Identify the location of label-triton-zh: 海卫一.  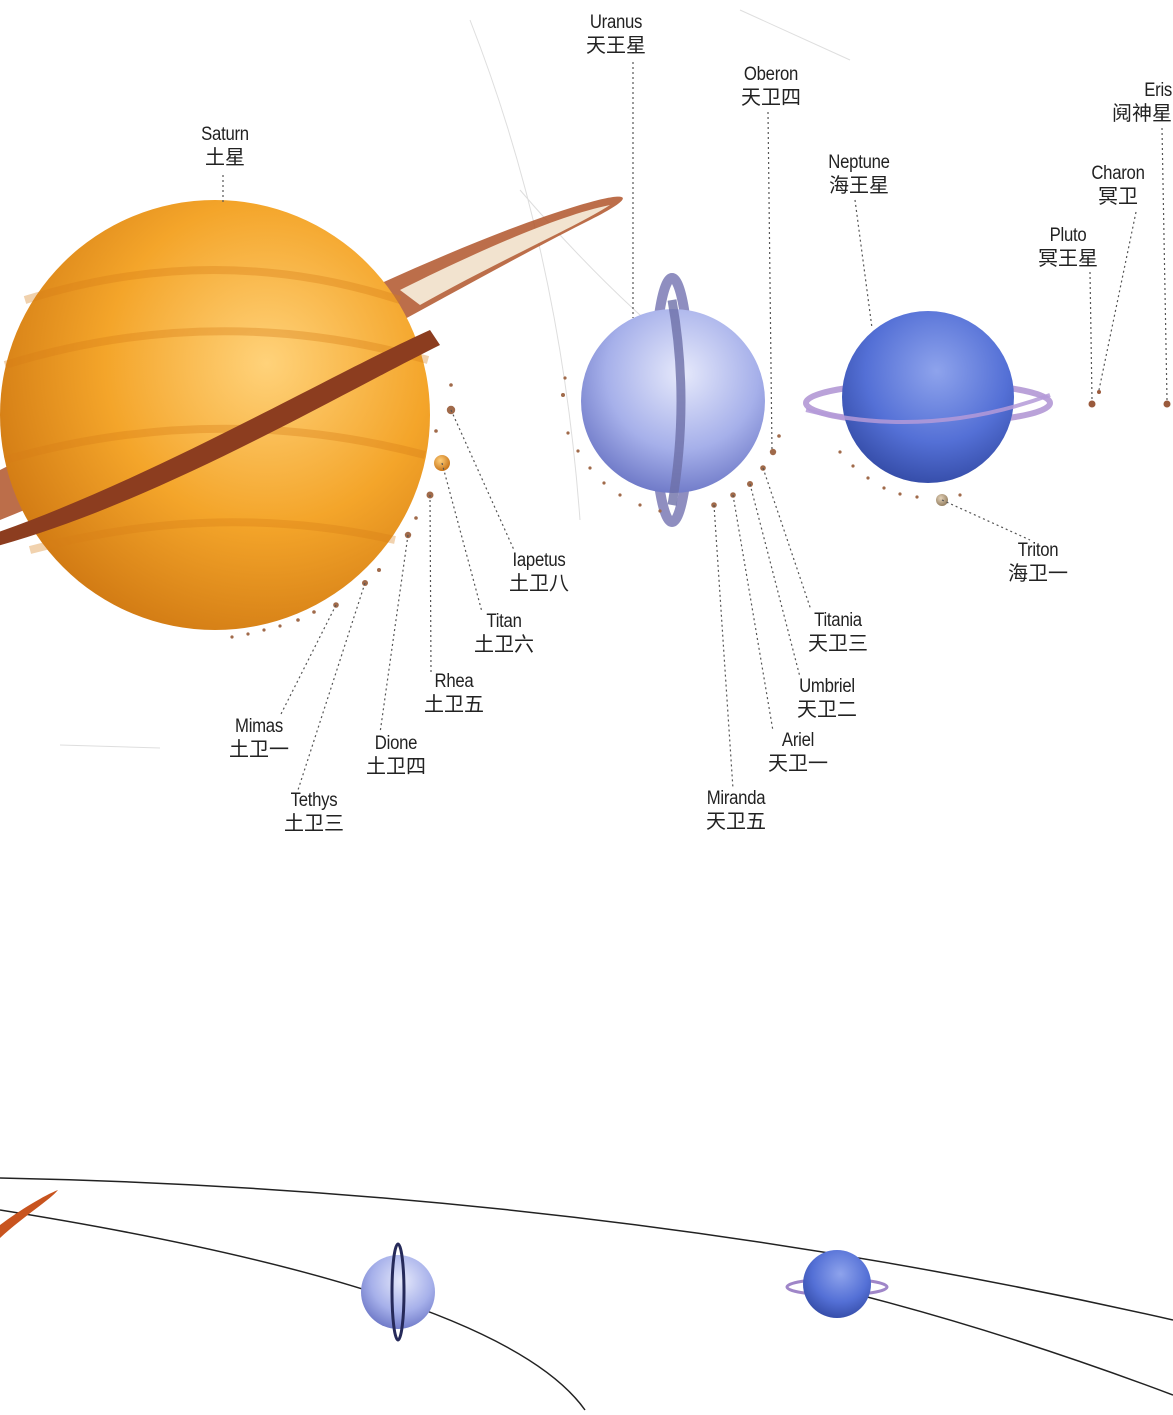
(1038, 572).